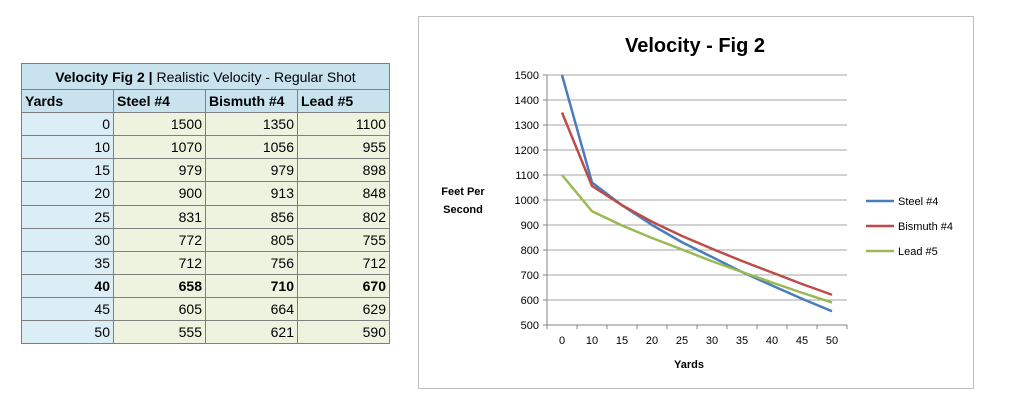  I want to click on y-tick-label: 1400, so click(527, 101).